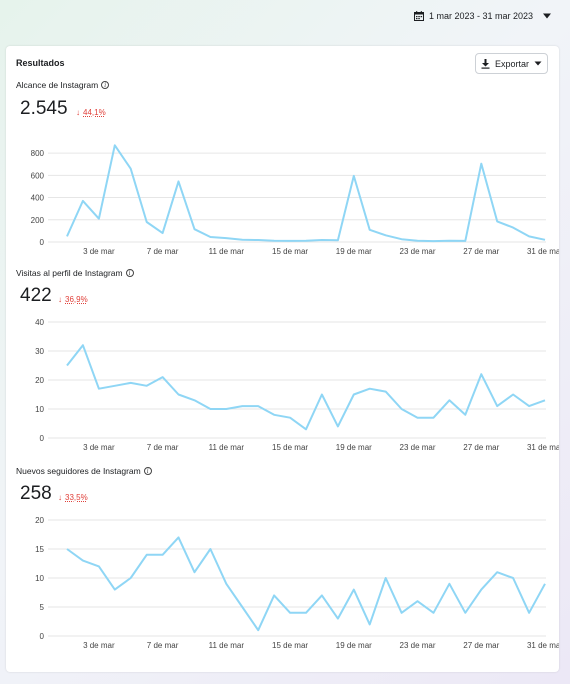 The height and width of the screenshot is (684, 570). Describe the element at coordinates (39, 351) in the screenshot. I see `y-tick-label: 30` at that location.